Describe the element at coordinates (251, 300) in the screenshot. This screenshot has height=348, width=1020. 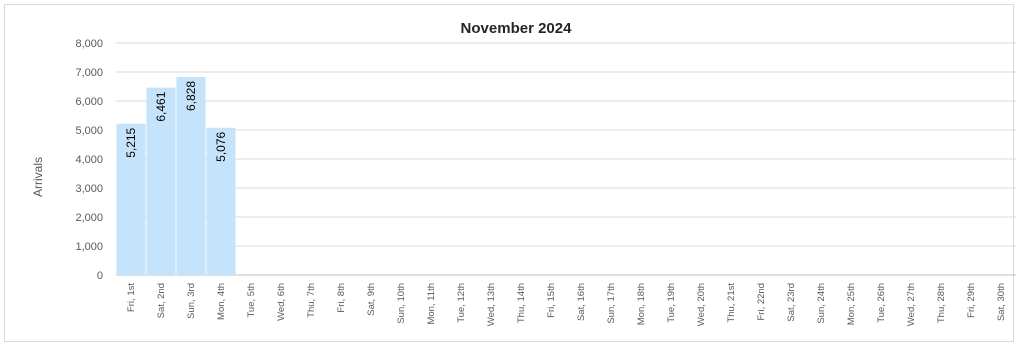
I see `x-tick-label: Tue, 5th` at that location.